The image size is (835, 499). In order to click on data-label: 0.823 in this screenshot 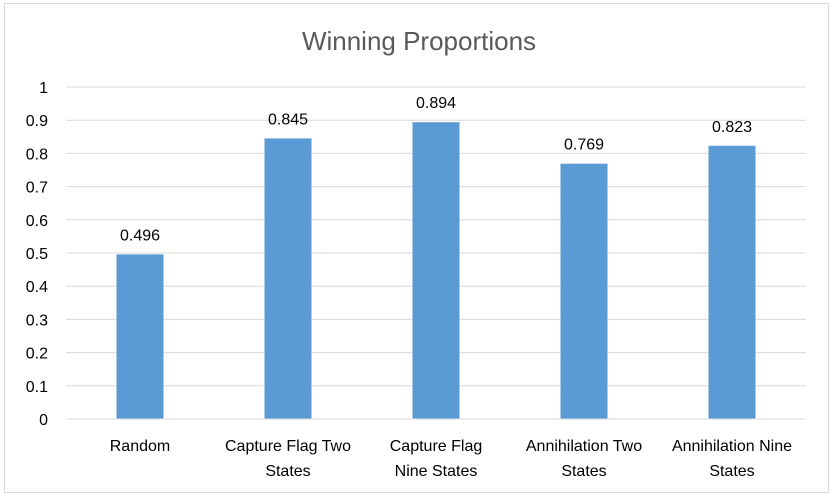, I will do `click(732, 127)`.